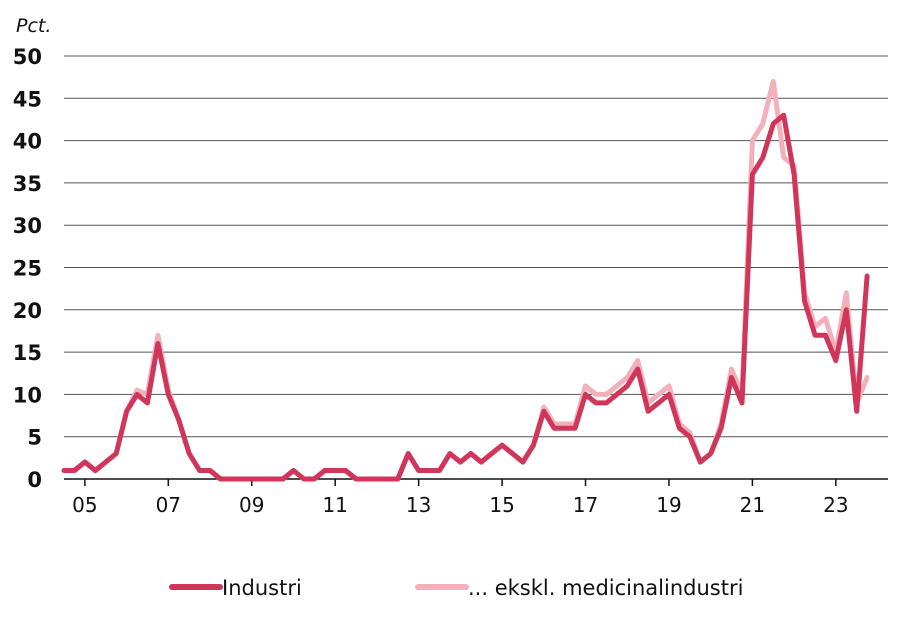  I want to click on x-tick-label: 23, so click(835, 505).